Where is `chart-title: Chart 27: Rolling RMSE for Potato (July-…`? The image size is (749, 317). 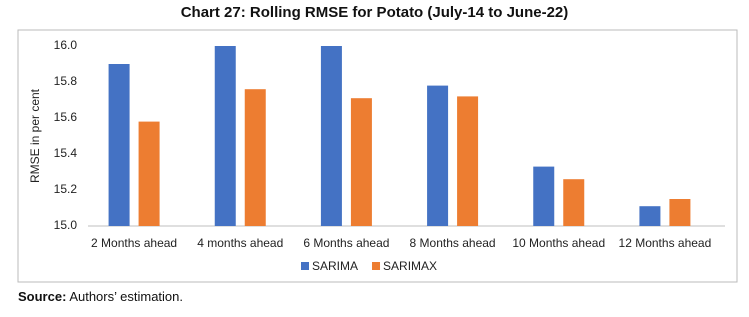
chart-title: Chart 27: Rolling RMSE for Potato (July-… is located at coordinates (374, 12).